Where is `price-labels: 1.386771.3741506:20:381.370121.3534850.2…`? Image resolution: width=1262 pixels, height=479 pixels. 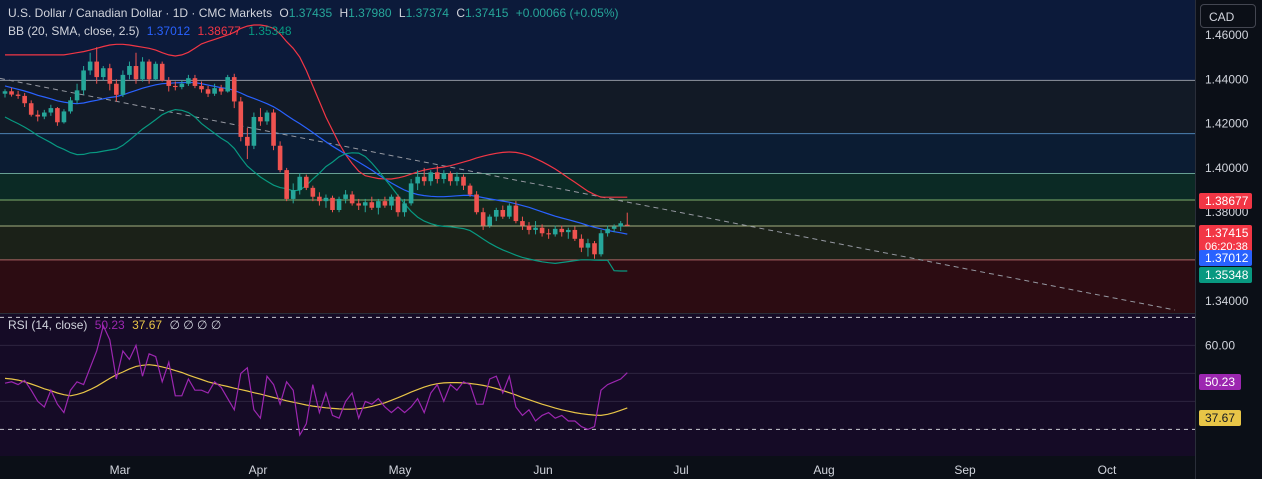
price-labels: 1.386771.3741506:20:381.370121.3534850.2… is located at coordinates (1225, 309).